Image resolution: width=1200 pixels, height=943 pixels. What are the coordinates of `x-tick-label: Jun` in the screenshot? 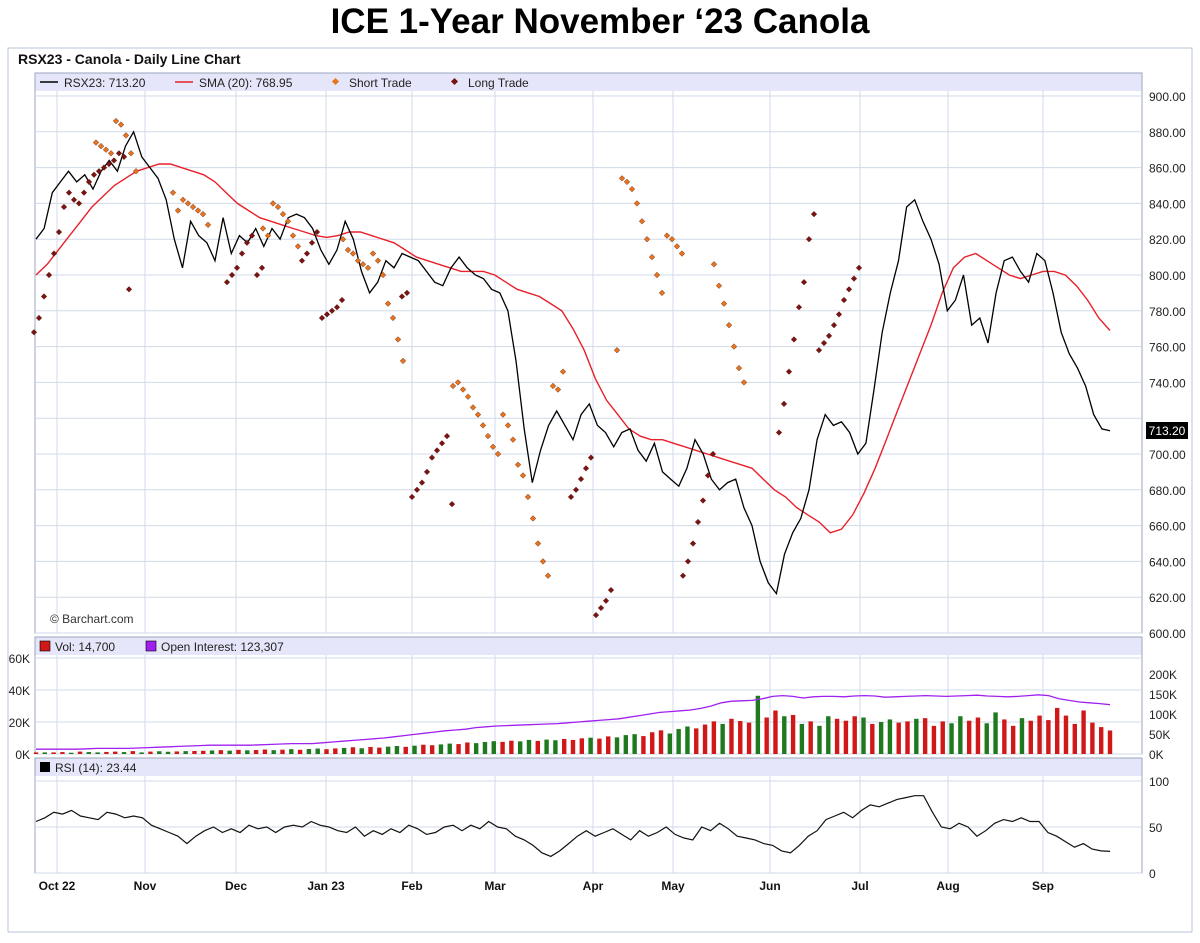 It's located at (769, 886).